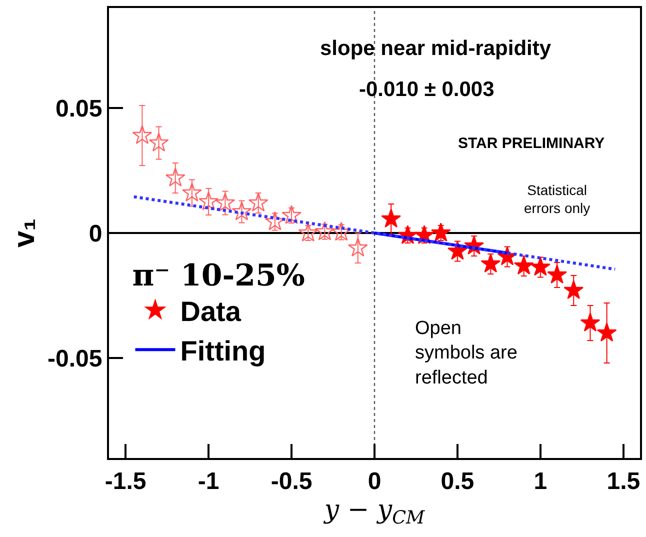  I want to click on y-tick-label: -0.05, so click(74, 358).